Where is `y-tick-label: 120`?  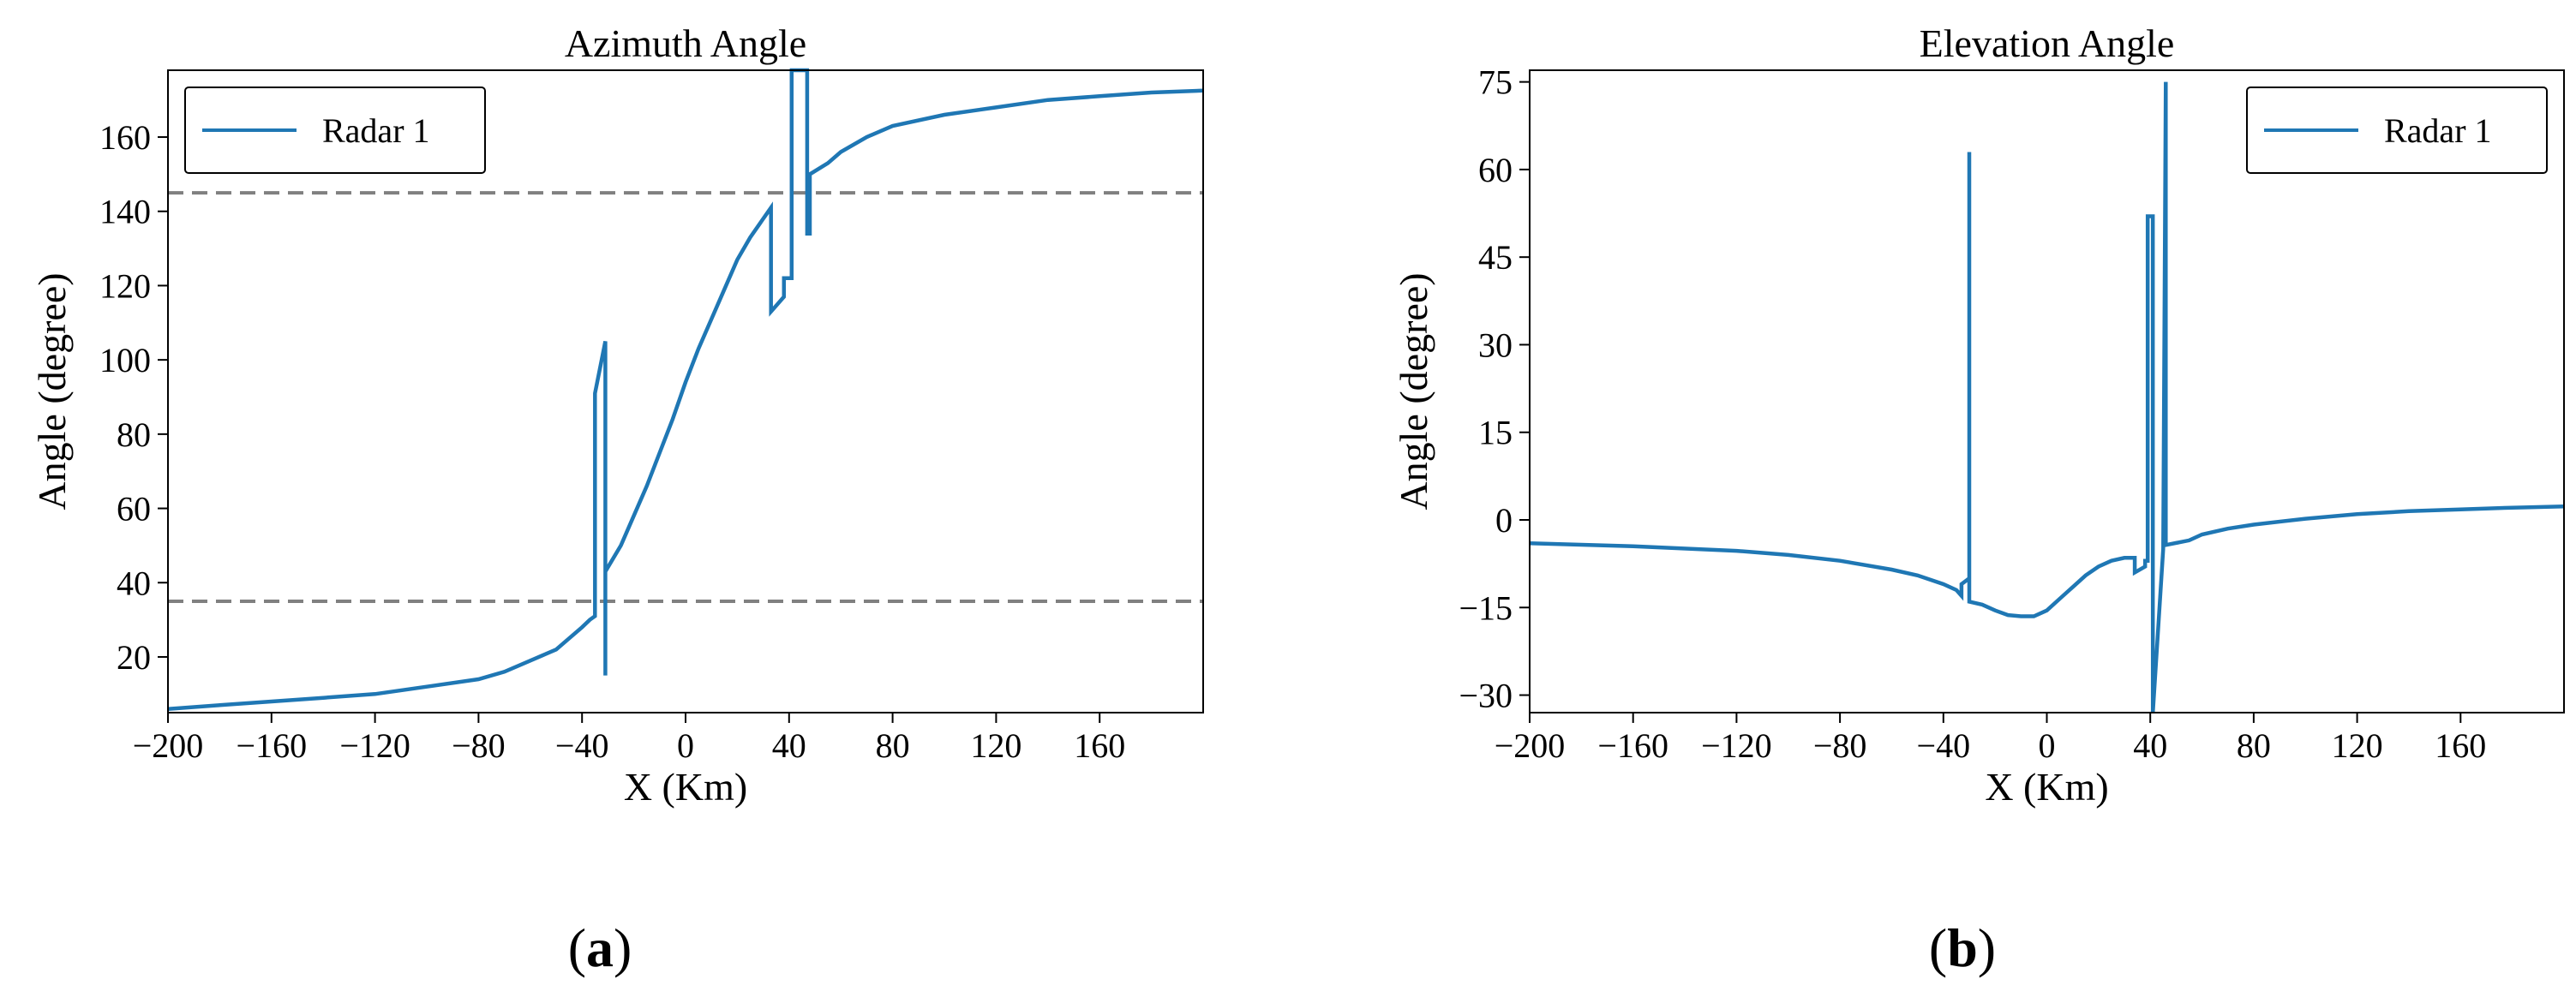 y-tick-label: 120 is located at coordinates (125, 285).